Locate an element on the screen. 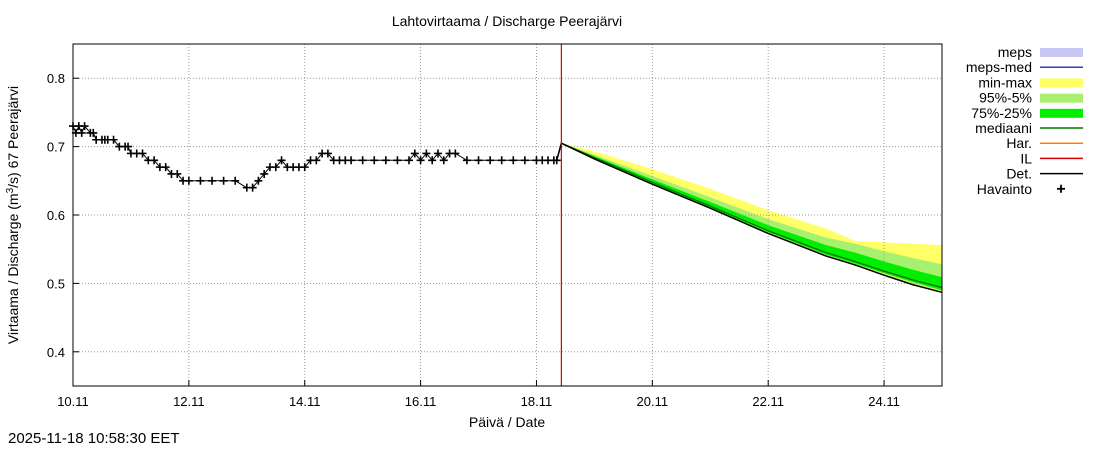 The width and height of the screenshot is (1100, 450). x-tick-label: 18.11 is located at coordinates (537, 401).